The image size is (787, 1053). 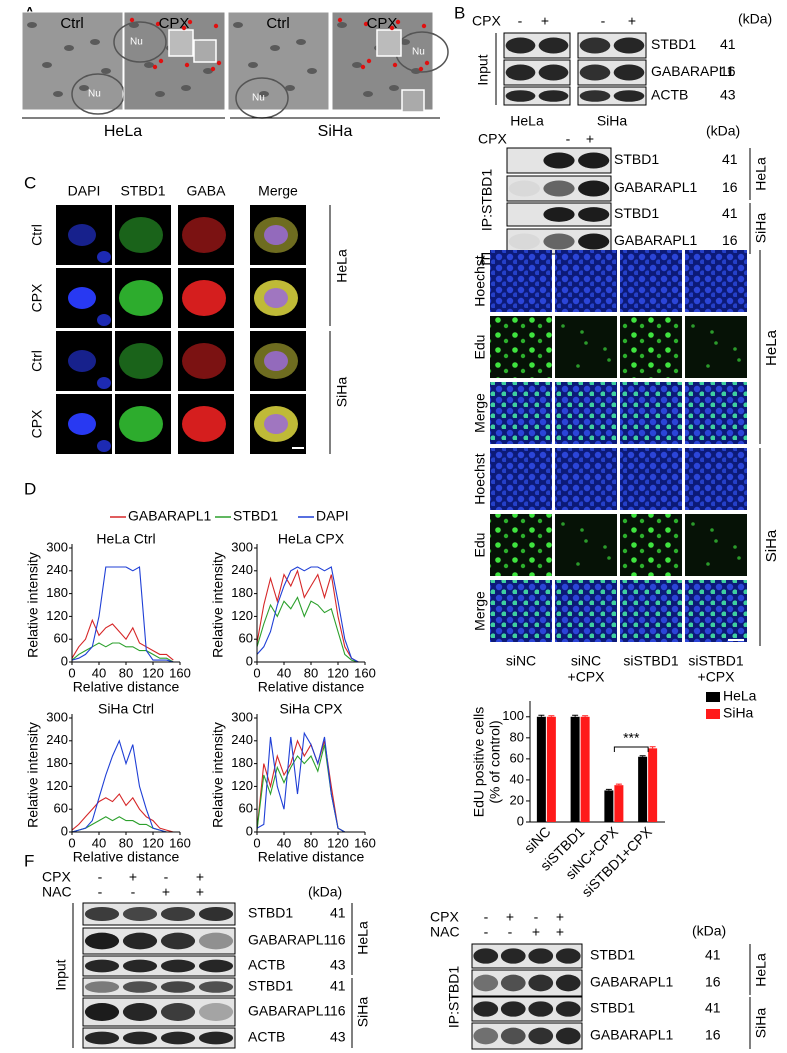 What do you see at coordinates (717, 677) in the screenshot?
I see `column-label: +CPX` at bounding box center [717, 677].